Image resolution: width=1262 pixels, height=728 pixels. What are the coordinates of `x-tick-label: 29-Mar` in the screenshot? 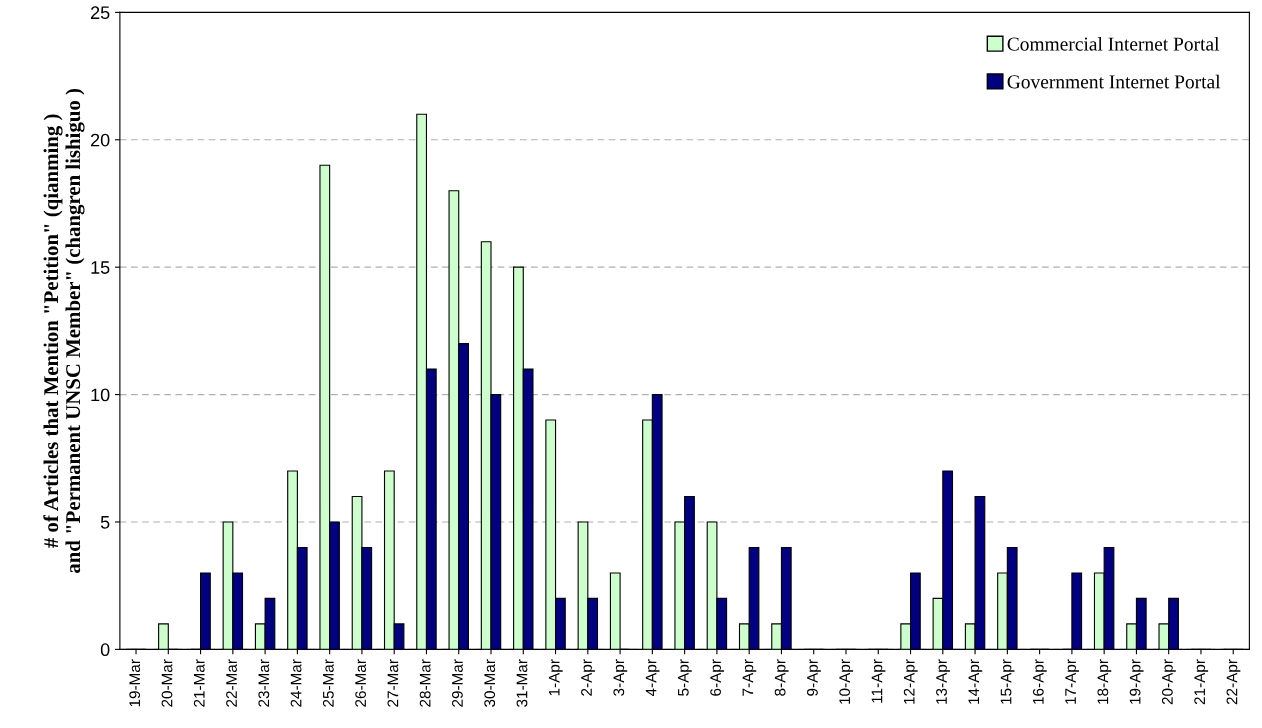 It's located at (457, 683).